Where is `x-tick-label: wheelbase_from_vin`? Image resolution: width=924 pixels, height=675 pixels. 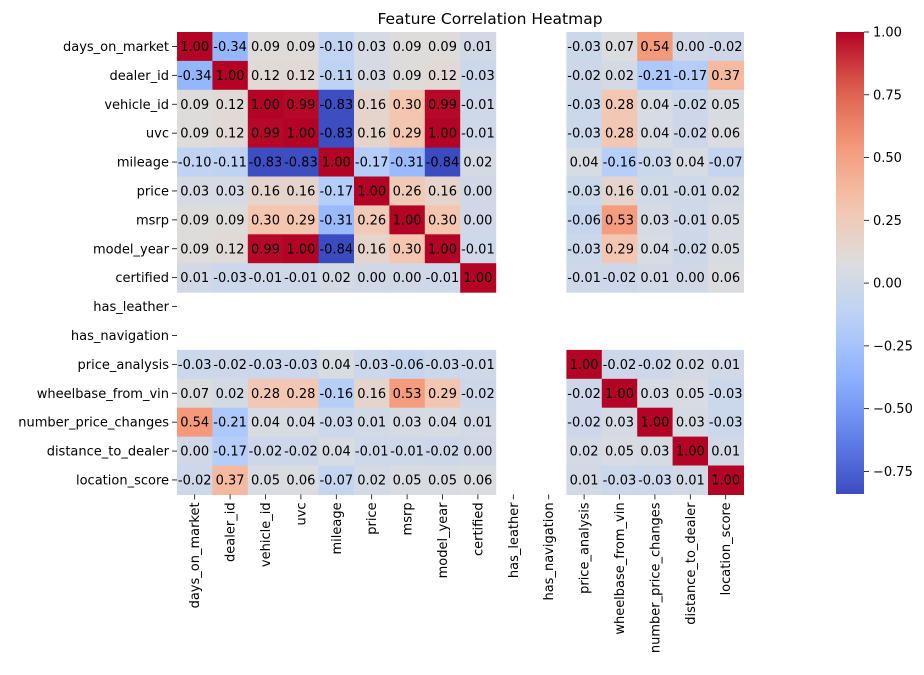
x-tick-label: wheelbase_from_vin is located at coordinates (620, 568).